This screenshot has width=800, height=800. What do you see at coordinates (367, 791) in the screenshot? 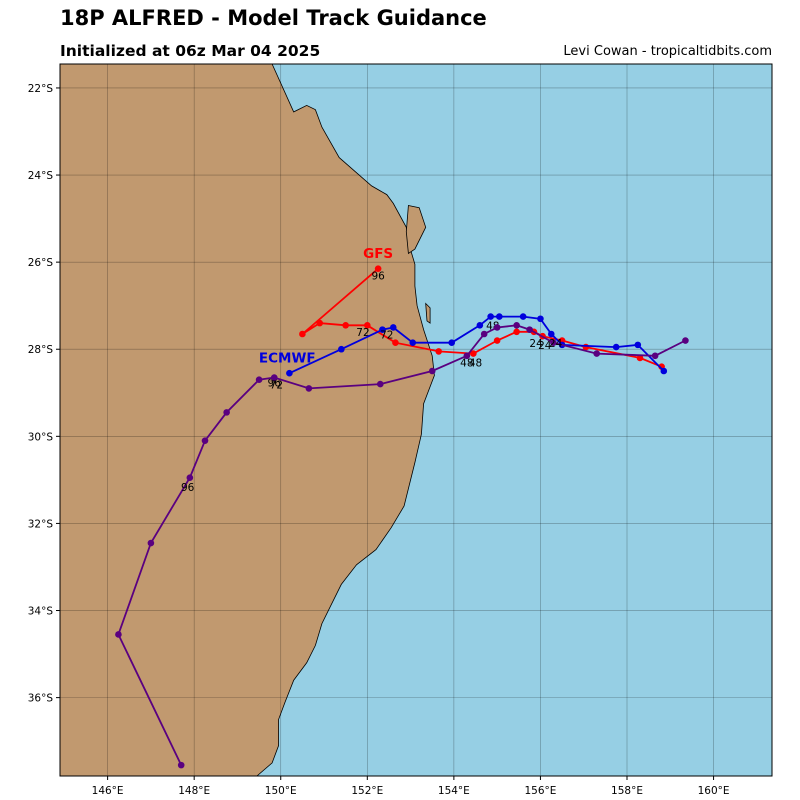
I see `x-tick-label: 152°E` at bounding box center [367, 791].